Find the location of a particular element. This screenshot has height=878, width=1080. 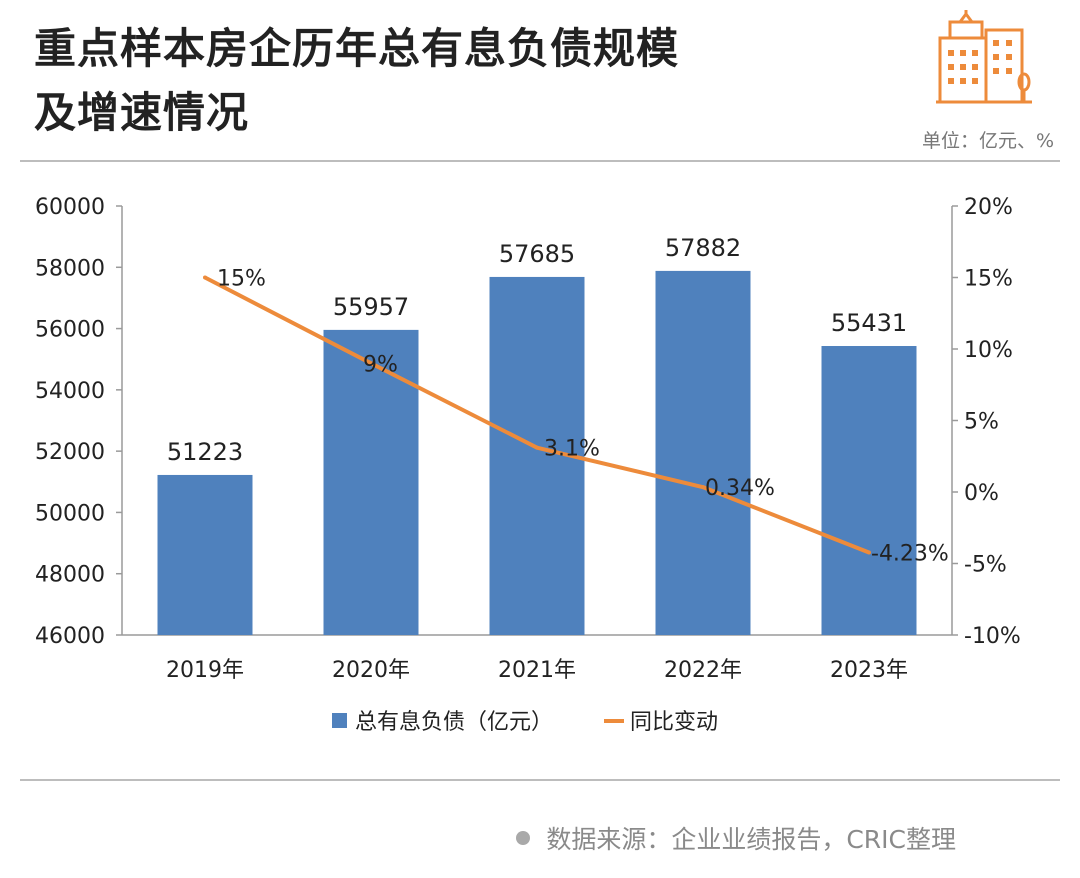

bar-value-label: 51223 is located at coordinates (205, 452).